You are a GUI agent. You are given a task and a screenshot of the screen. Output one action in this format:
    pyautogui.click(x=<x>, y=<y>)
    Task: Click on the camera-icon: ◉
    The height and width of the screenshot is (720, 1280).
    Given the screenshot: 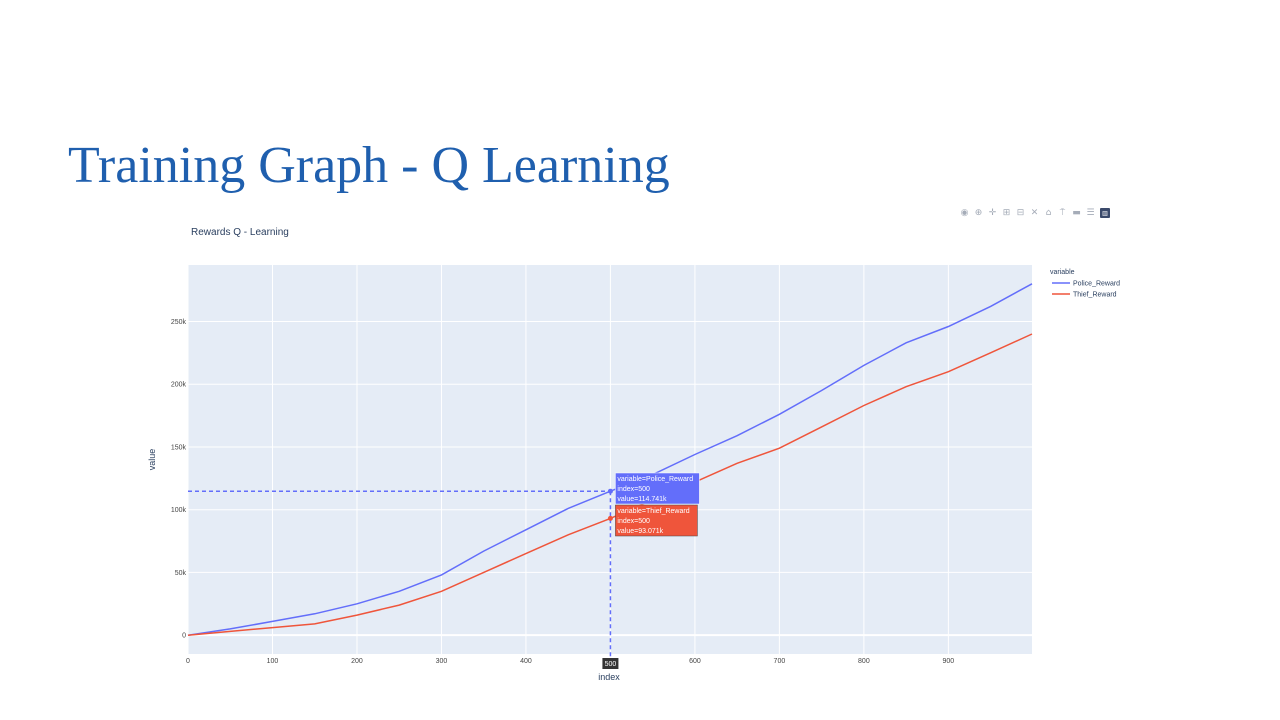 What is the action you would take?
    pyautogui.click(x=964, y=212)
    